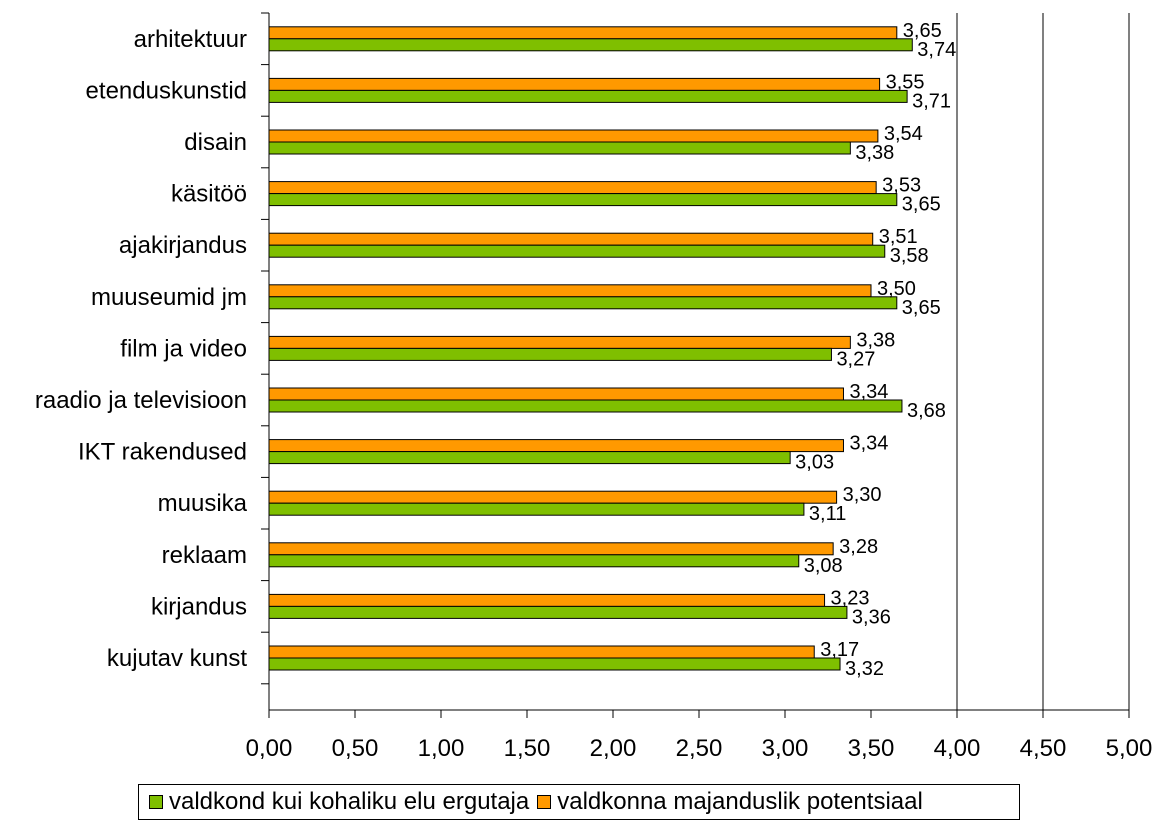 This screenshot has height=823, width=1157. I want to click on legend-label-local-life: valdkond kui kohaliku elu ergutaja, so click(349, 801).